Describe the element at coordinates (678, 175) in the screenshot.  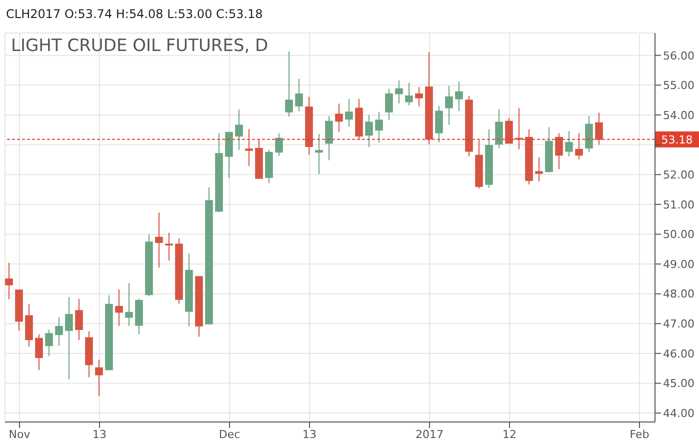
I see `y-tick-label: 52.00` at that location.